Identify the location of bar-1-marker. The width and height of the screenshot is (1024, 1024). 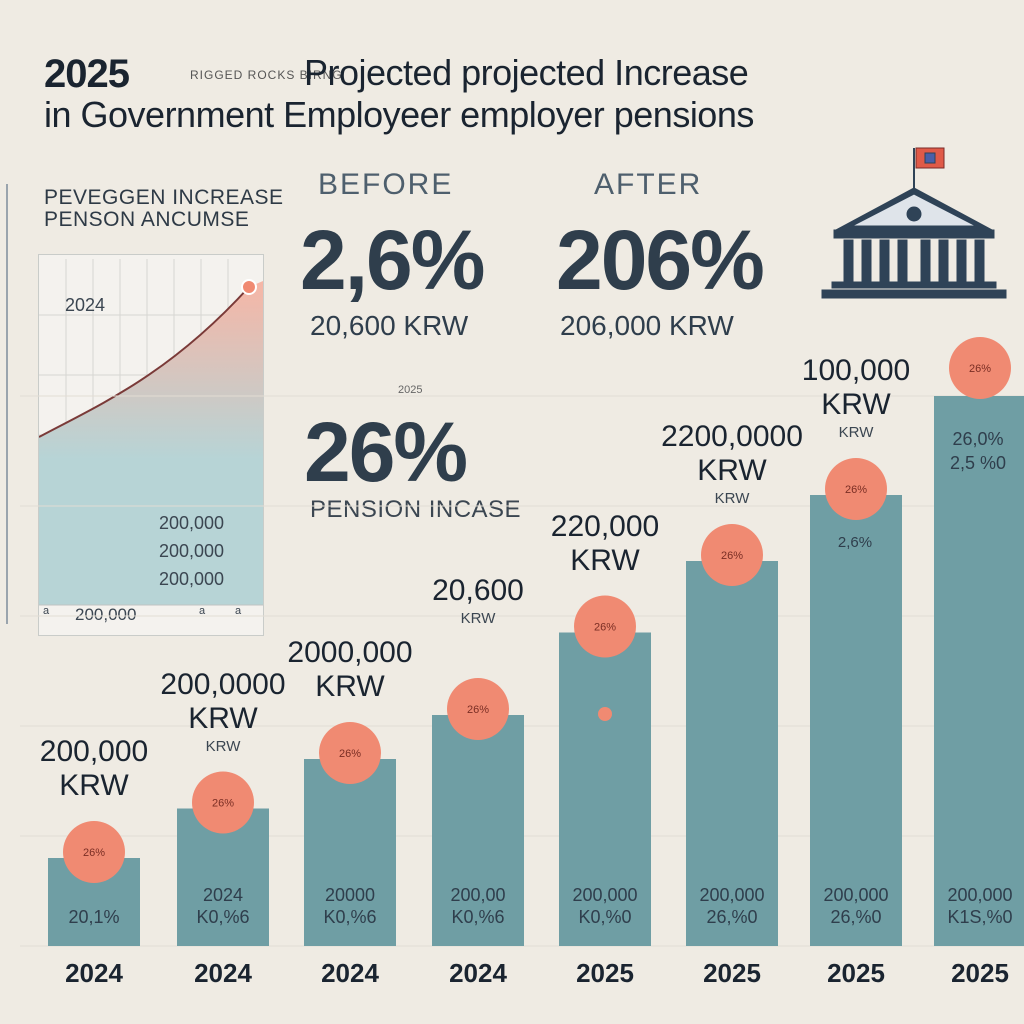
(94, 852).